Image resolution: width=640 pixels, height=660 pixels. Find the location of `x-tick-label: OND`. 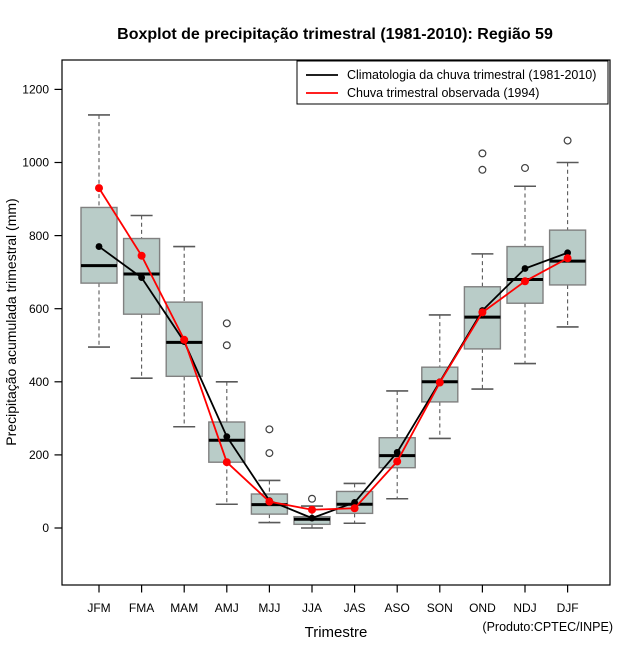

x-tick-label: OND is located at coordinates (482, 608).